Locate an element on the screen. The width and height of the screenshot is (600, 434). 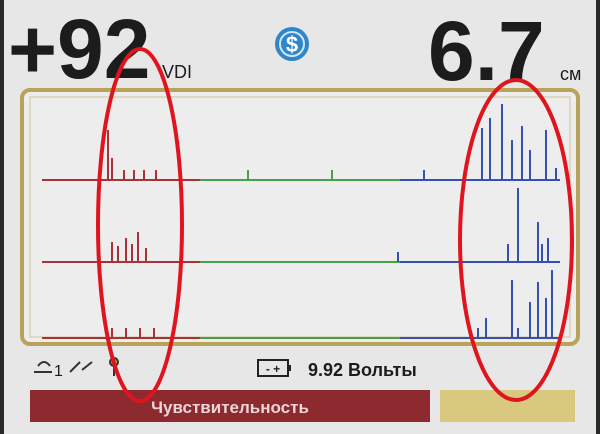
dollar-icon: $ is located at coordinates (292, 44).